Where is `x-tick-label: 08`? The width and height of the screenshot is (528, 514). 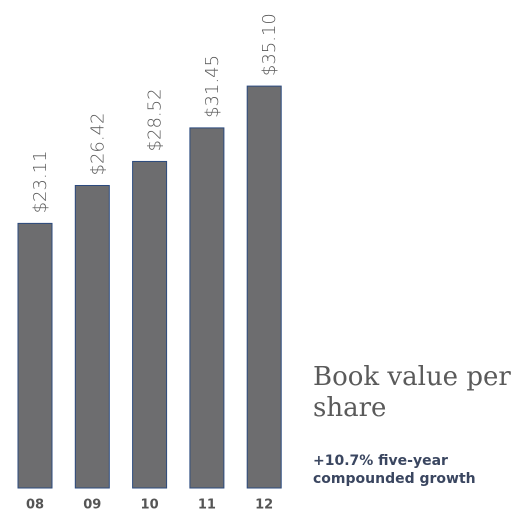 x-tick-label: 08 is located at coordinates (35, 505).